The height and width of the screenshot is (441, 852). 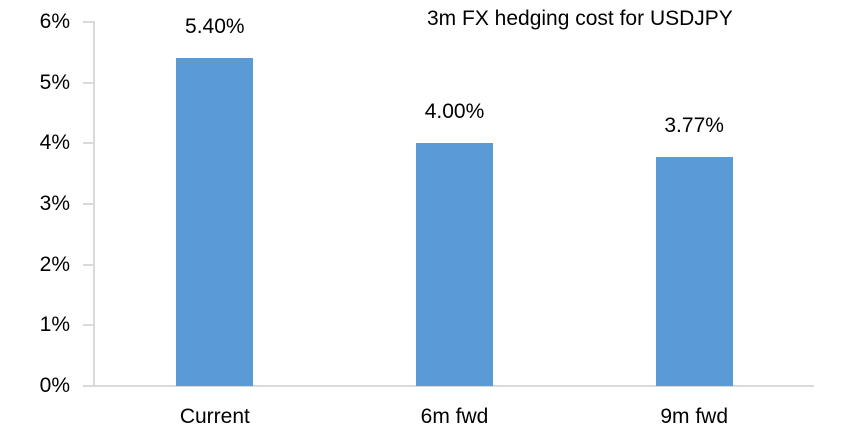 What do you see at coordinates (54, 143) in the screenshot?
I see `y-tick-label: 4%` at bounding box center [54, 143].